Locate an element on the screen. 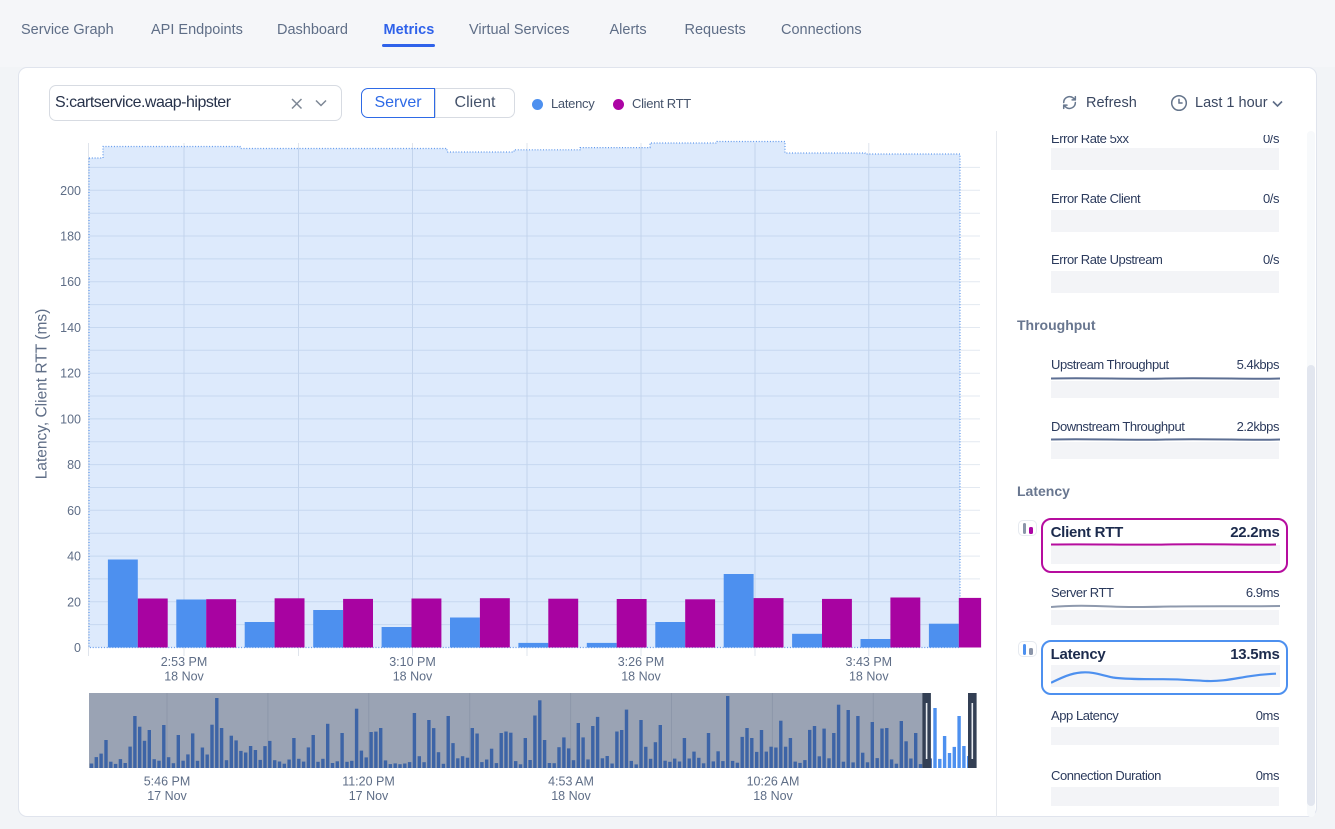  svg-text: 60 is located at coordinates (74, 511).